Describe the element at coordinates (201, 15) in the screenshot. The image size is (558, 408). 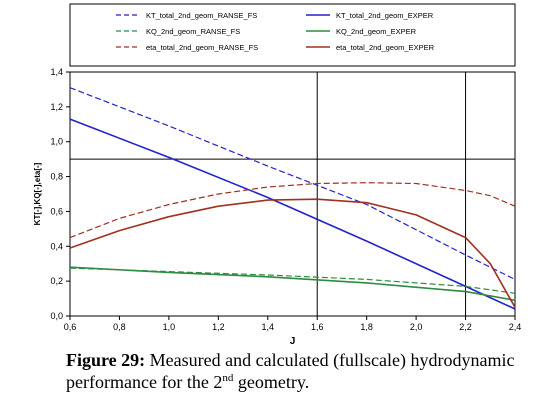
I see `legend-entry: KT_total_2nd_geom_RANSE_FS` at that location.